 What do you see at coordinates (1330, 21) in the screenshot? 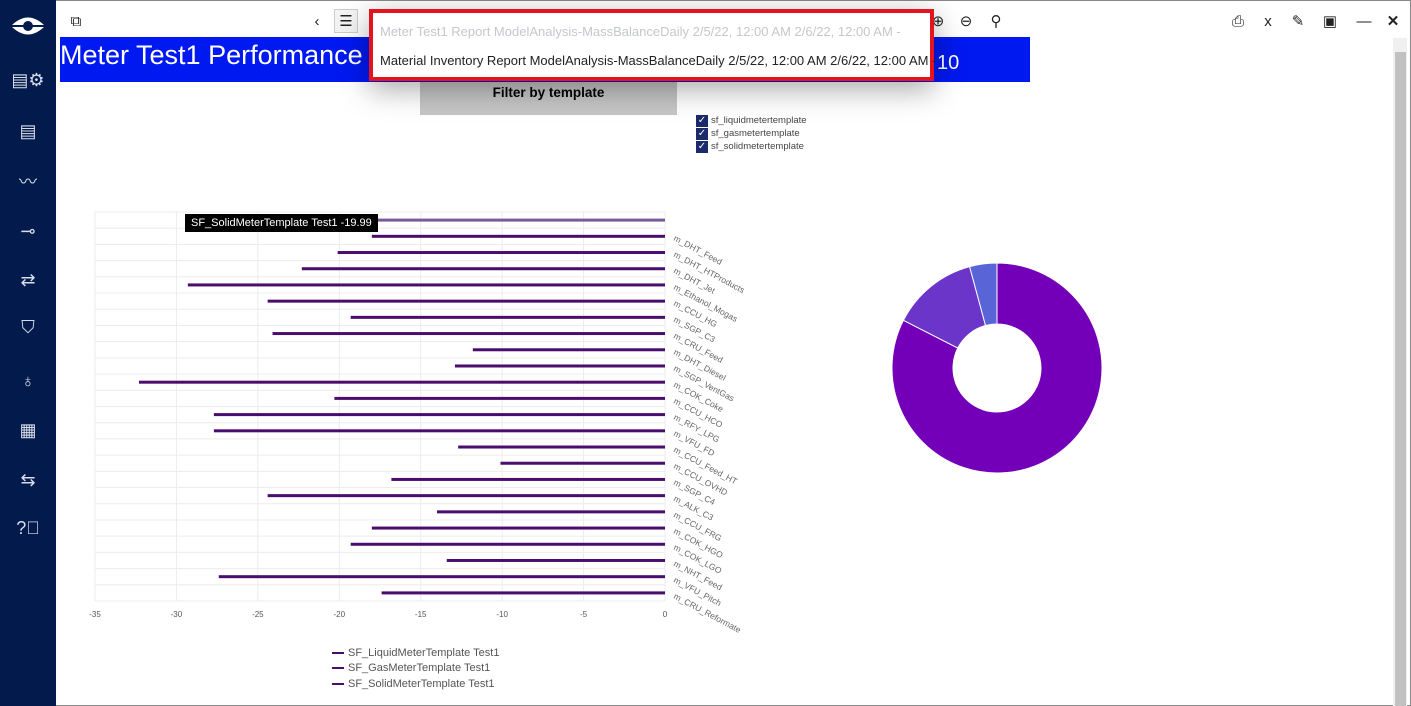
I see `window-icon: ▣` at bounding box center [1330, 21].